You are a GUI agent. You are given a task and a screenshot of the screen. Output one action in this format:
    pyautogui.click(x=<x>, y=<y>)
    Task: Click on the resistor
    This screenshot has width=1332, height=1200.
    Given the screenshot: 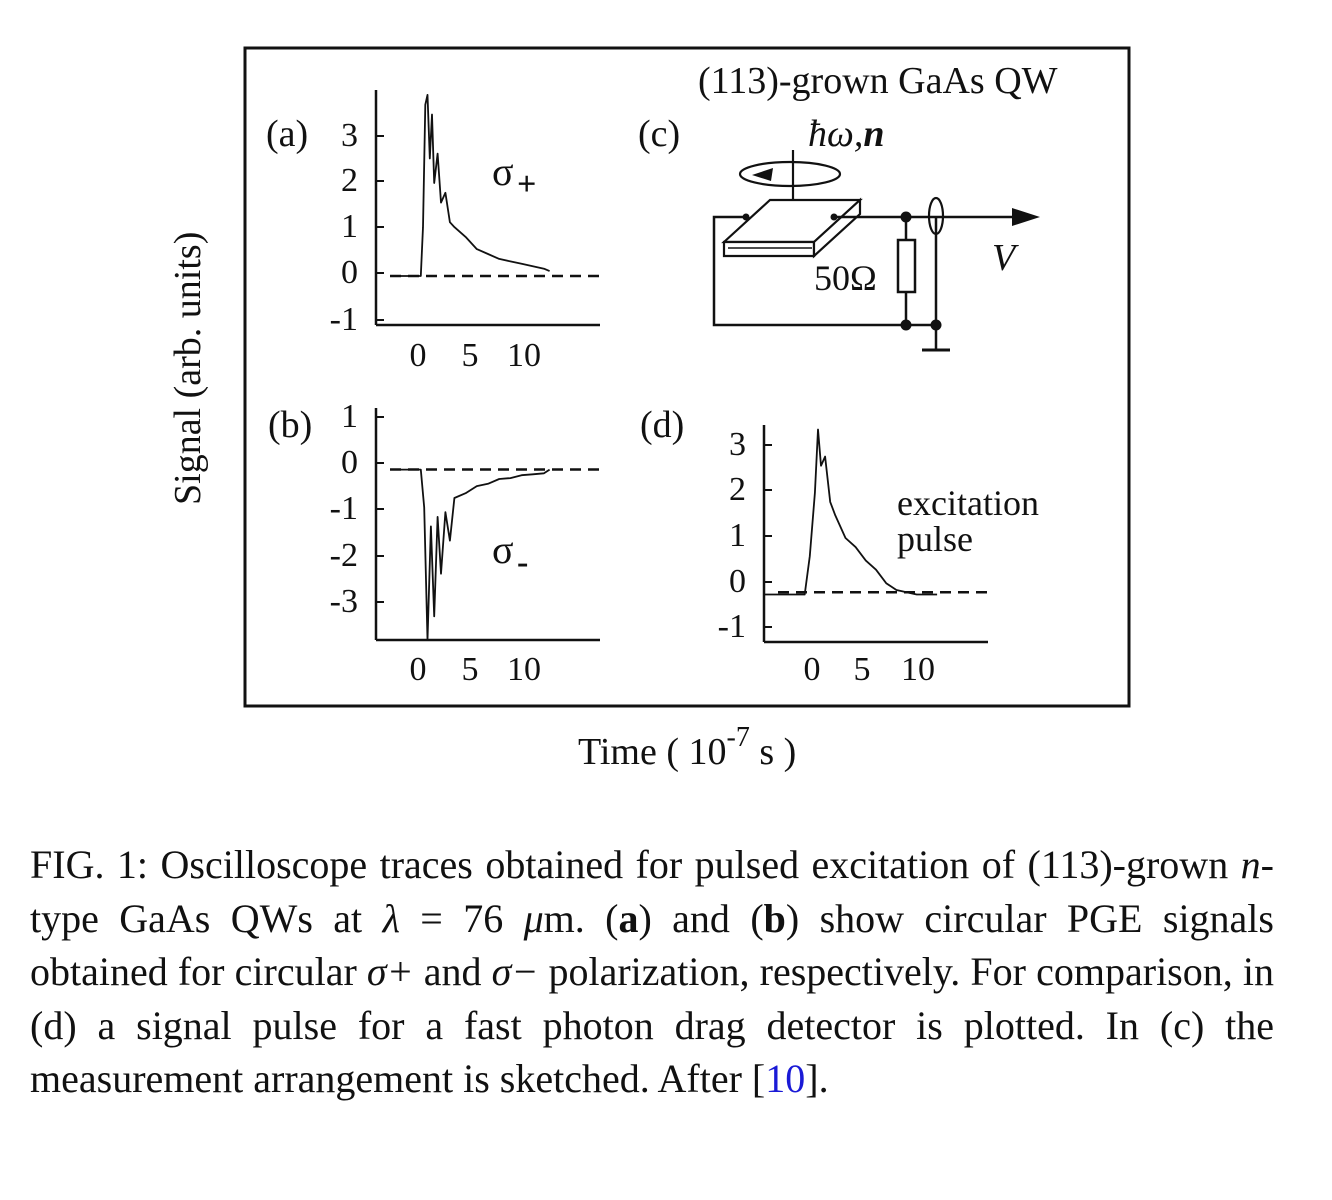 What is the action you would take?
    pyautogui.click(x=906, y=266)
    